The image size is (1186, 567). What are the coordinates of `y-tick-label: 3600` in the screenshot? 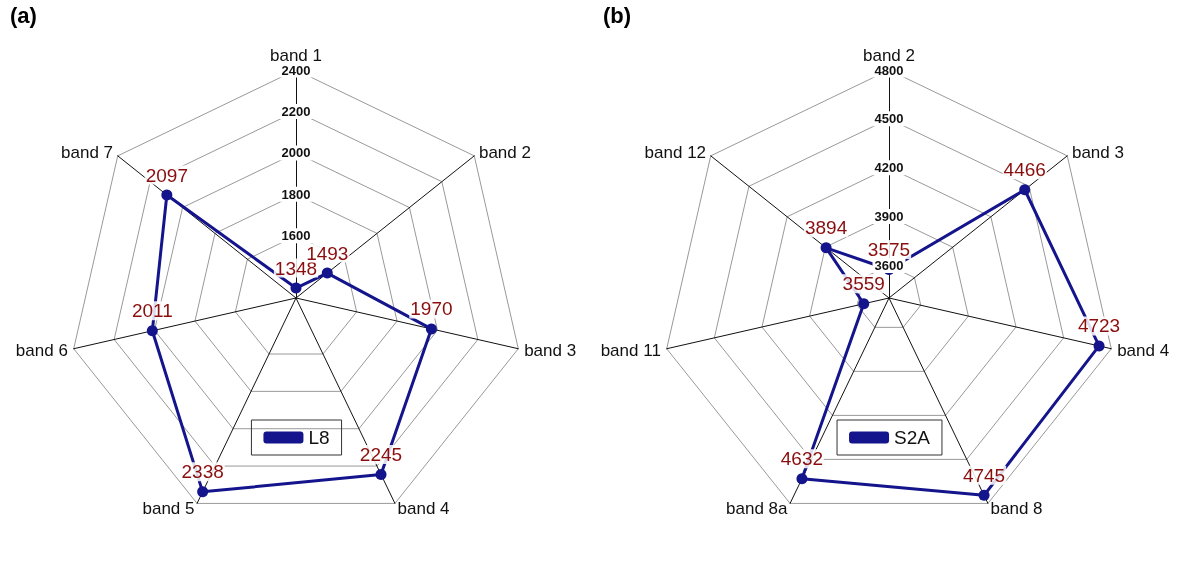 It's located at (889, 265).